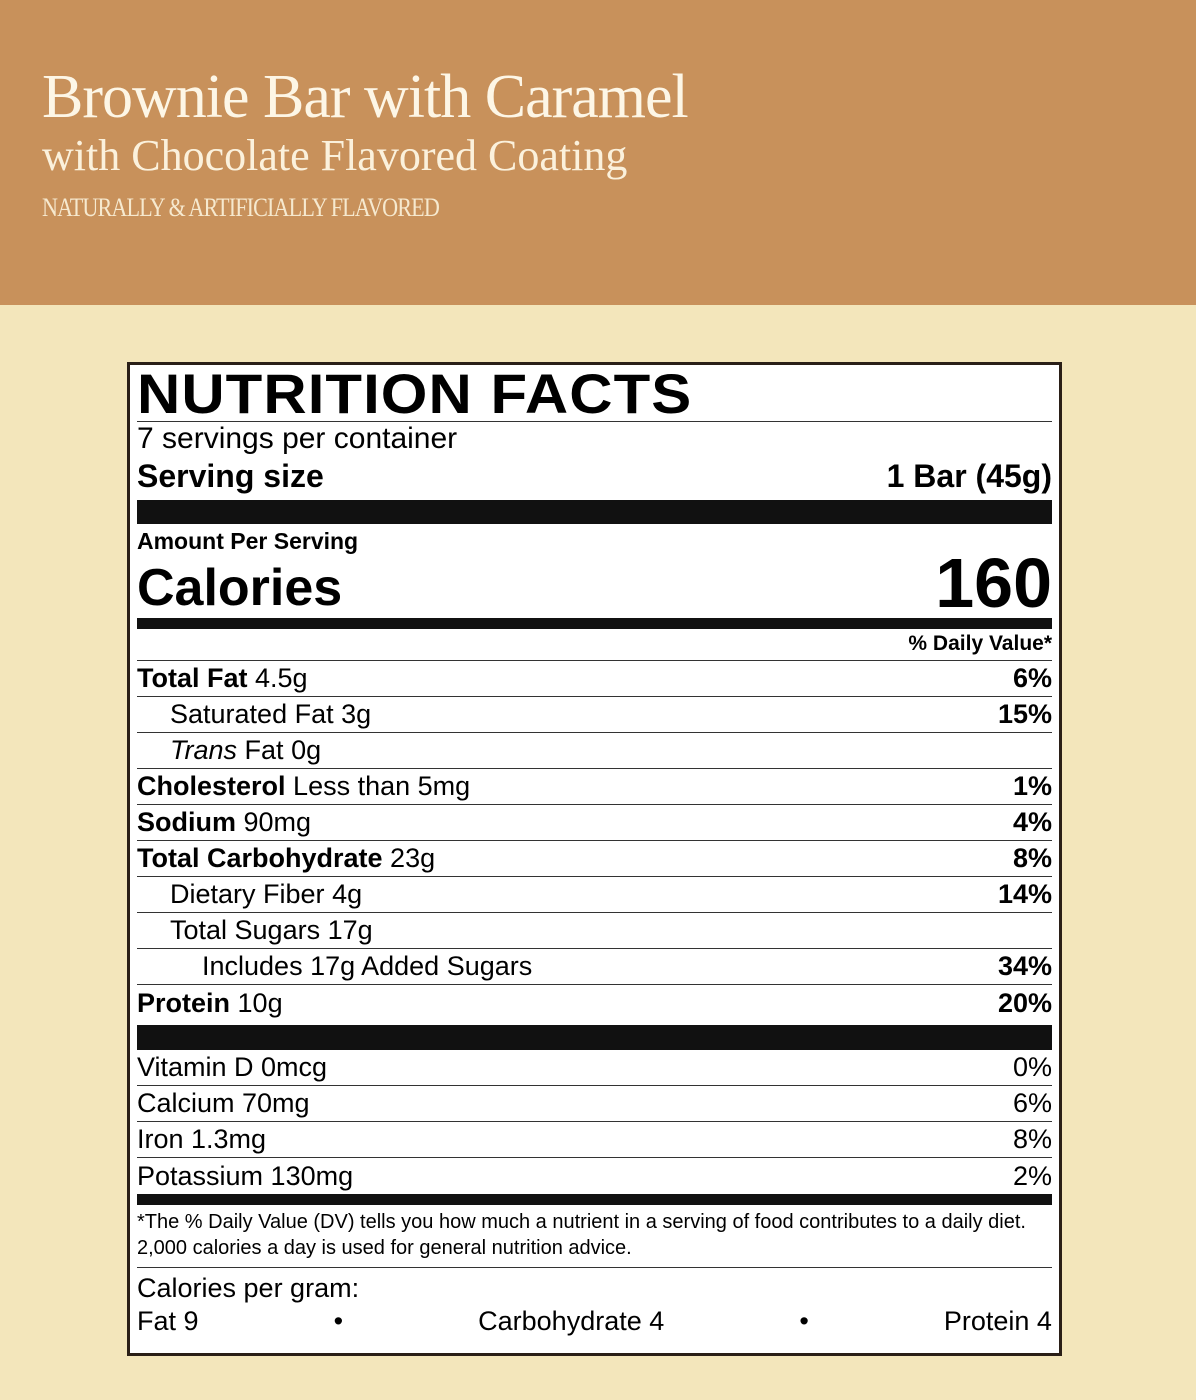 This screenshot has height=1400, width=1196. What do you see at coordinates (1024, 894) in the screenshot?
I see `nutrient-dv: 14%` at bounding box center [1024, 894].